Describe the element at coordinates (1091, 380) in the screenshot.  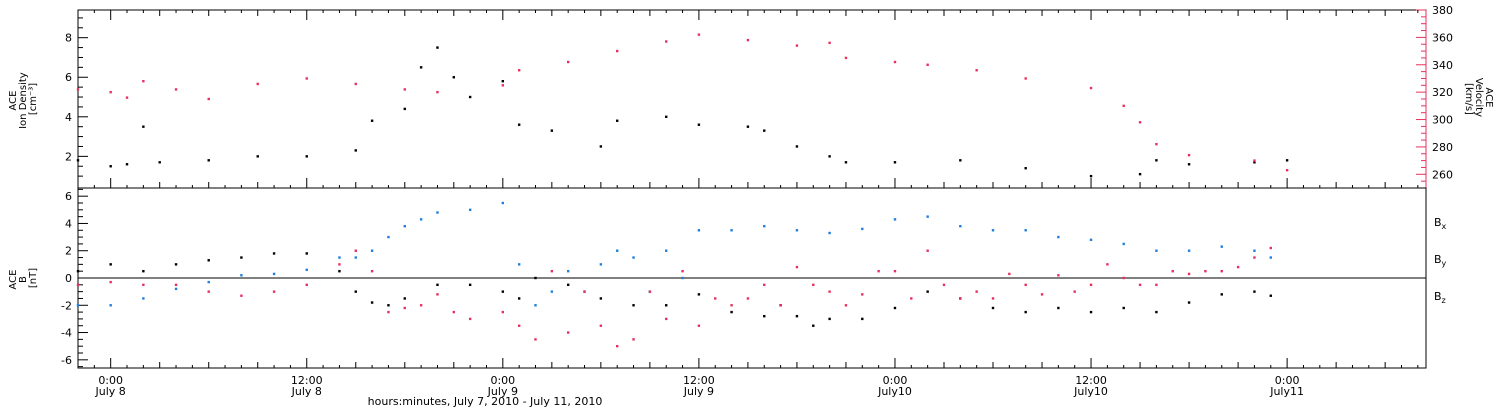
I see `time-tick-label: 12:00` at that location.